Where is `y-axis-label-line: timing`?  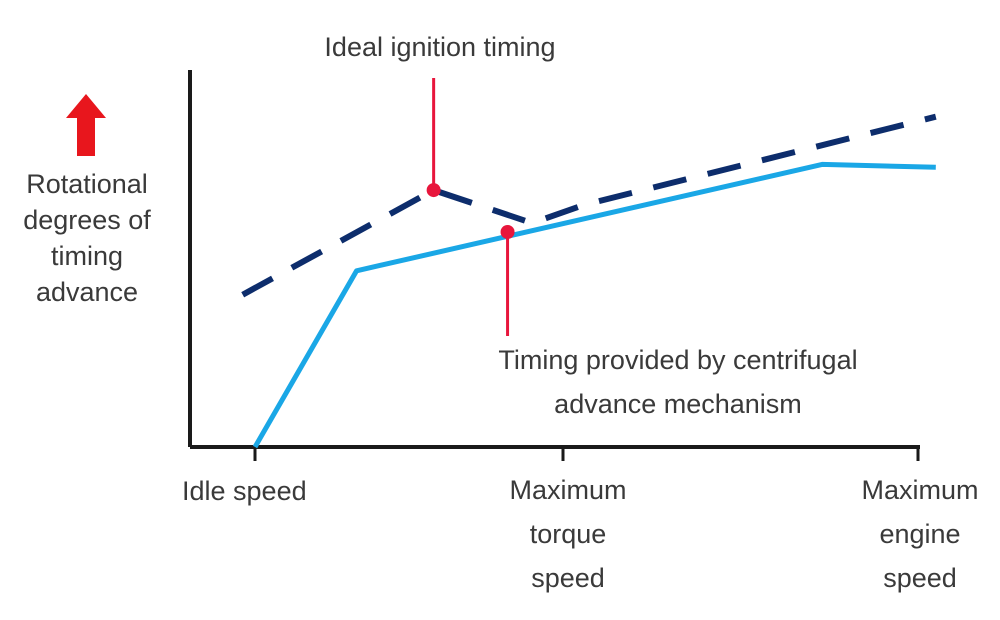 y-axis-label-line: timing is located at coordinates (87, 256).